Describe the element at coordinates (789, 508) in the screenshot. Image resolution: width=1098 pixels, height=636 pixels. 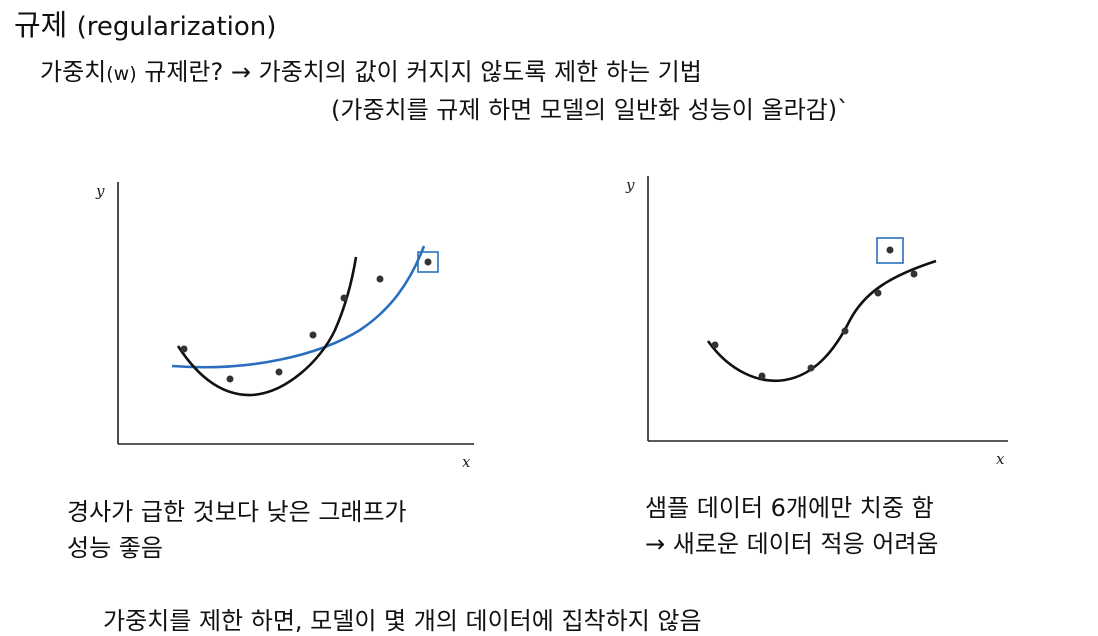
I see `right-caption-line1: 샘플 데이터 6개에만 치중 함` at that location.